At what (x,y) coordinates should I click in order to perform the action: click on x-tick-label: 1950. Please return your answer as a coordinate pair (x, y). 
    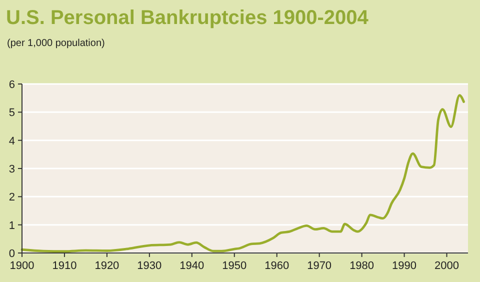
    Looking at the image, I should click on (234, 266).